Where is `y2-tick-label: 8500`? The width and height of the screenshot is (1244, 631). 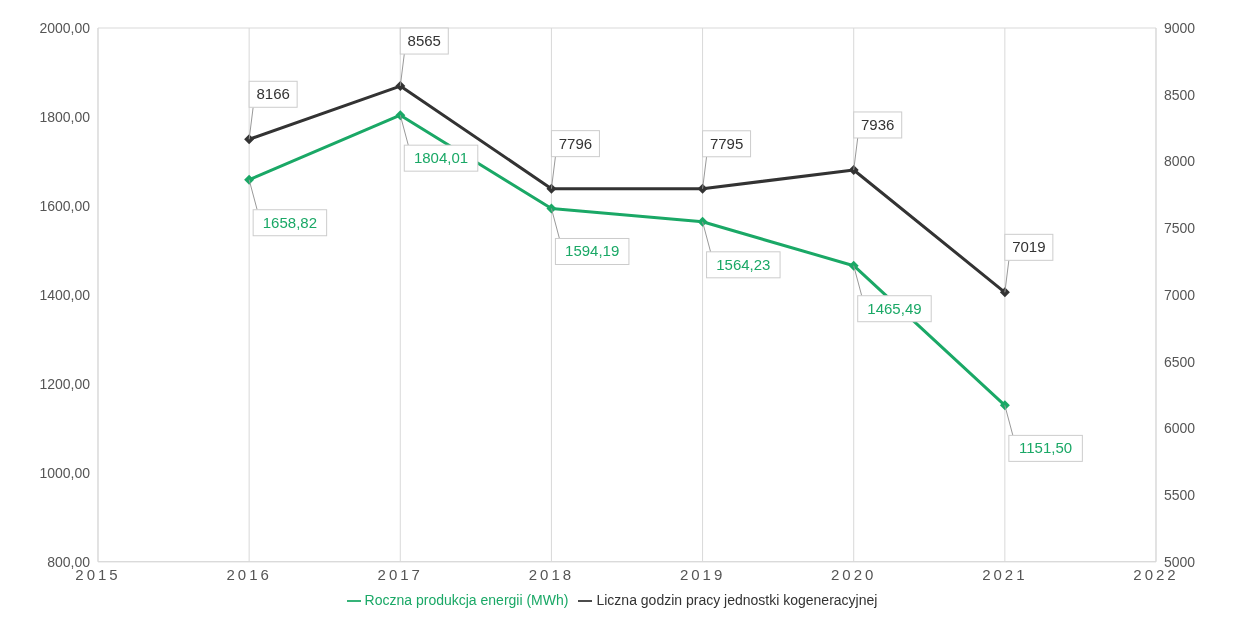
y2-tick-label: 8500 is located at coordinates (1180, 94).